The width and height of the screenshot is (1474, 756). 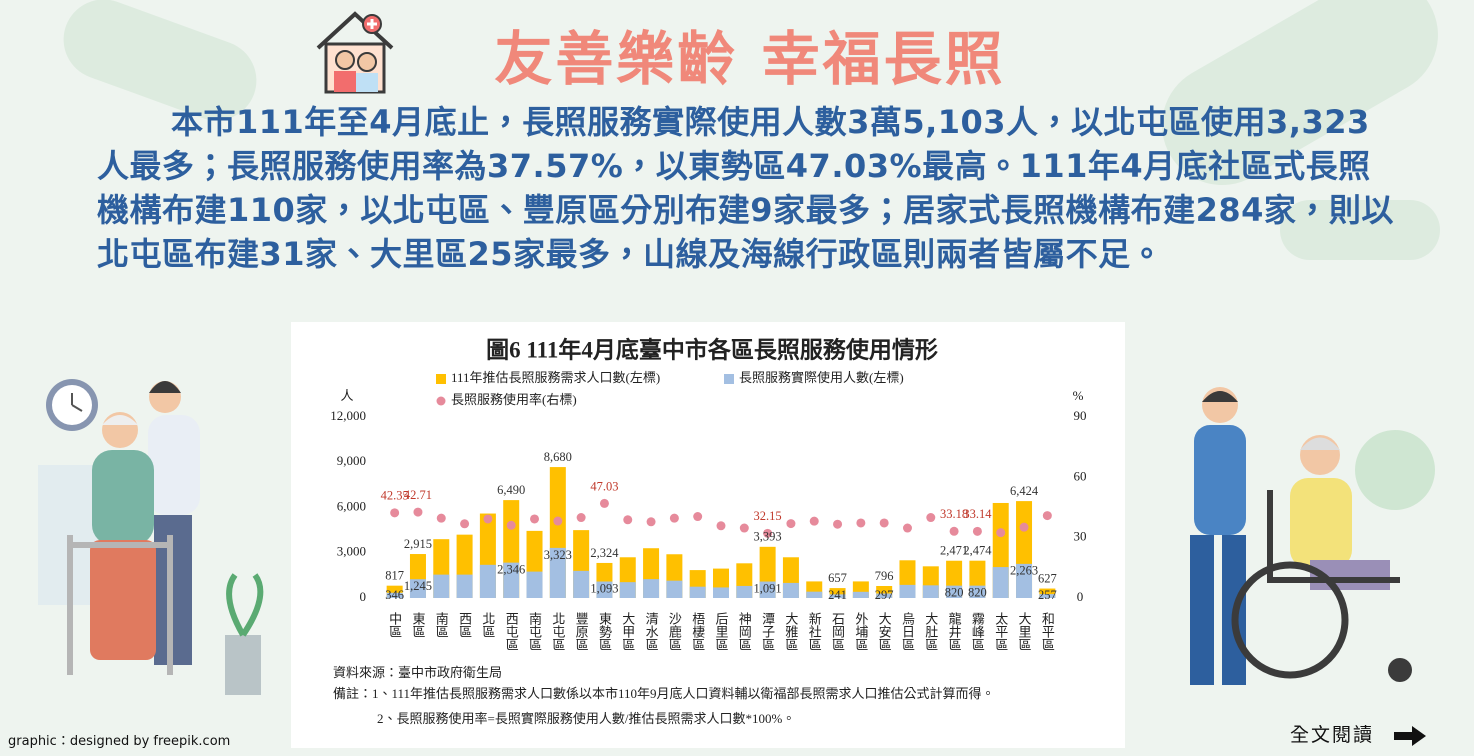 I want to click on data-label: 257, so click(x=1047, y=595).